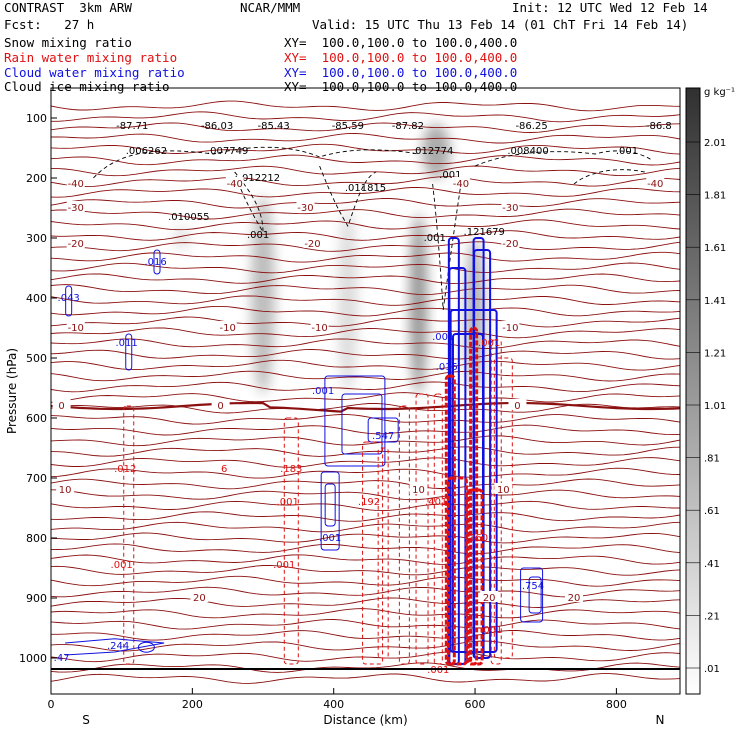 This screenshot has height=740, width=740. Describe the element at coordinates (719, 92) in the screenshot. I see `colorbar-unit: g kg⁻¹` at that location.